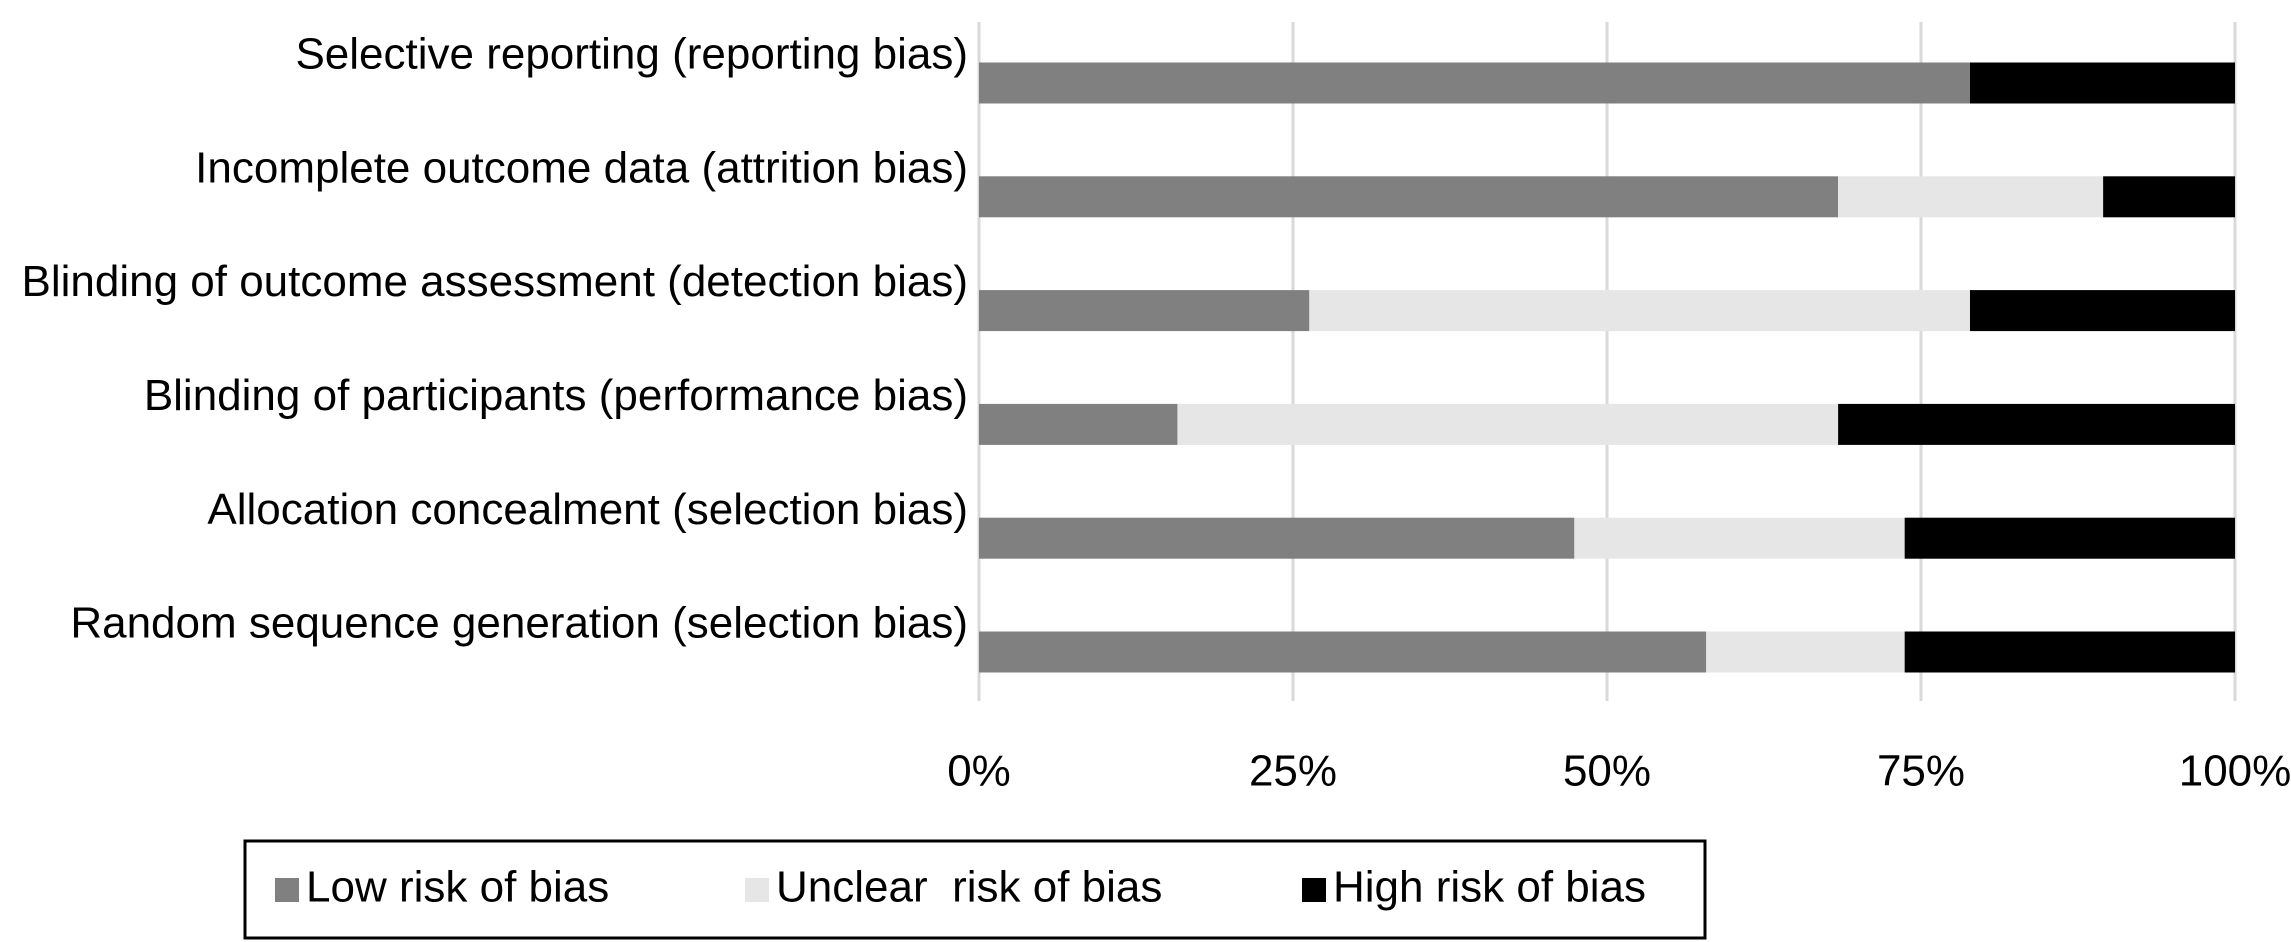  What do you see at coordinates (1921, 771) in the screenshot?
I see `x-tick-label: 75%` at bounding box center [1921, 771].